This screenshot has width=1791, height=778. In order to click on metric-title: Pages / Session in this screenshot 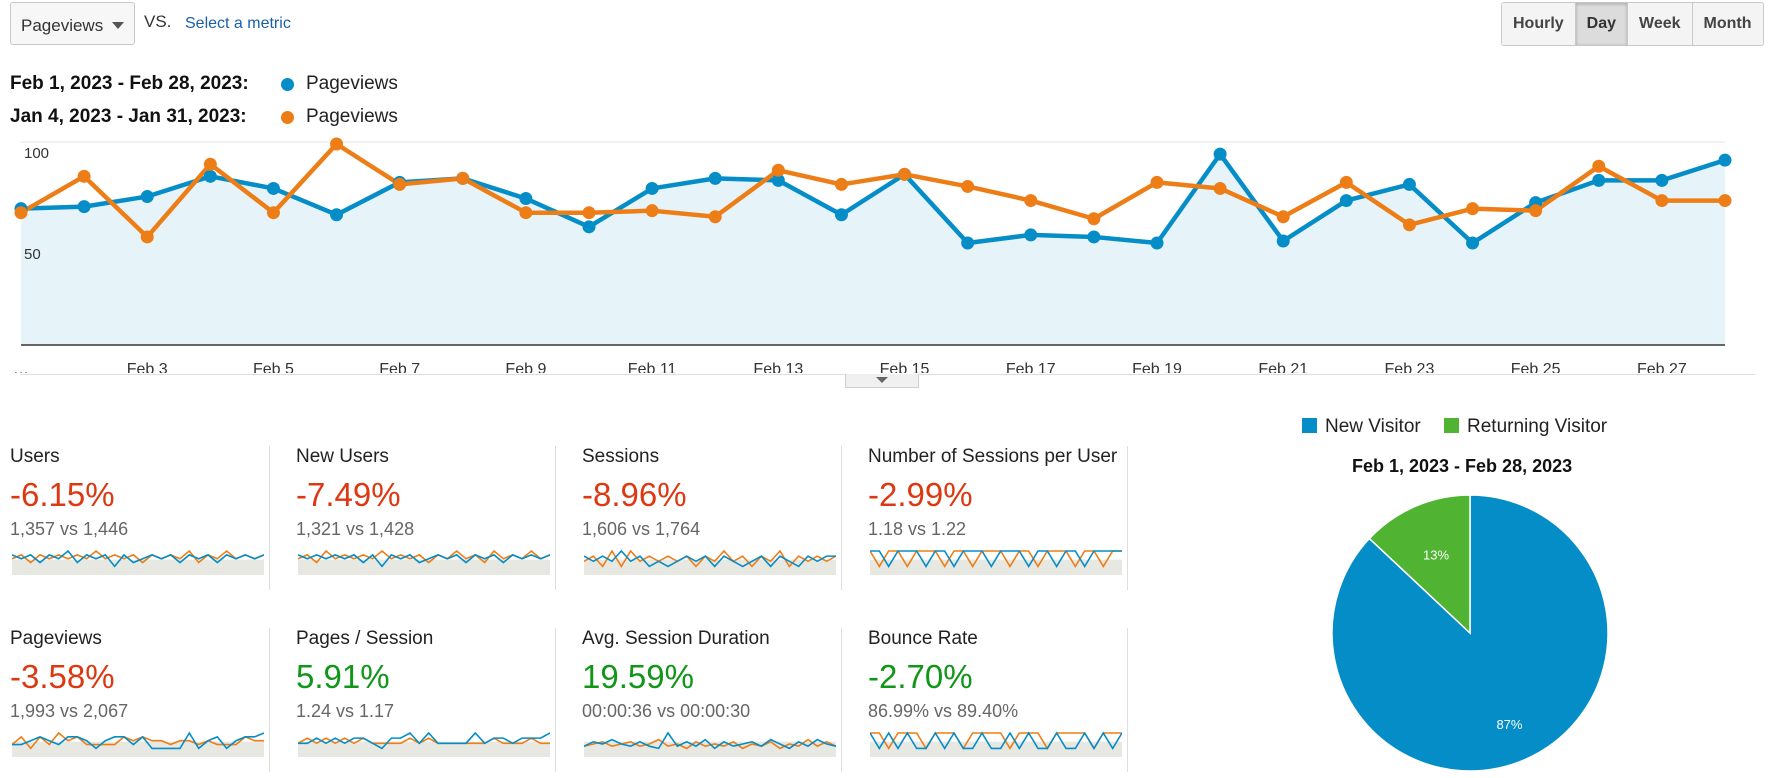, I will do `click(365, 638)`.